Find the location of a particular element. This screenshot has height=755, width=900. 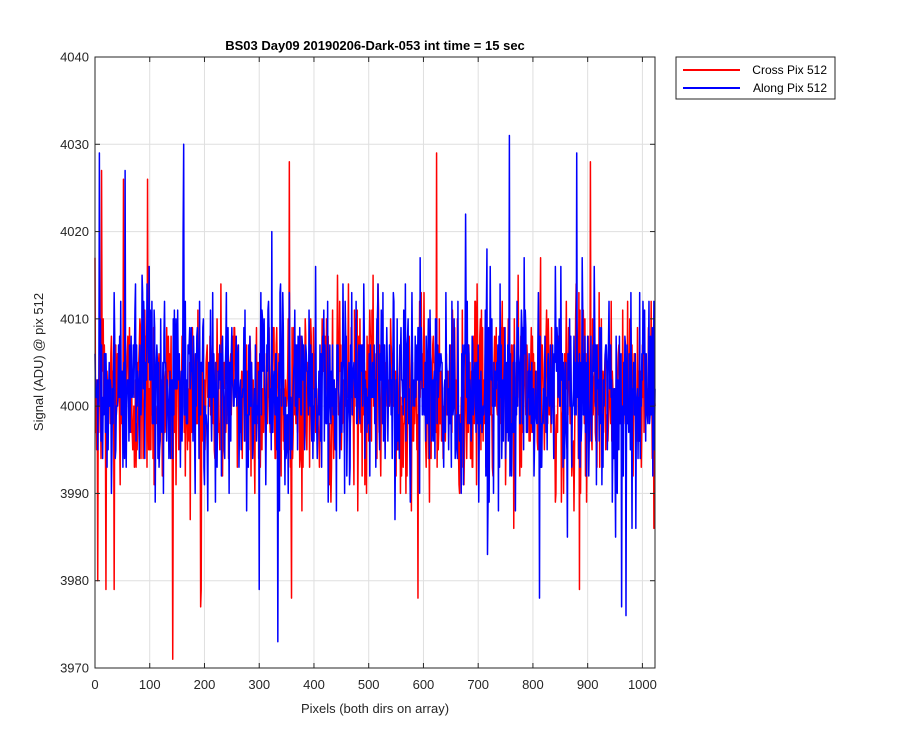

x-tick-label: 600 is located at coordinates (424, 684).